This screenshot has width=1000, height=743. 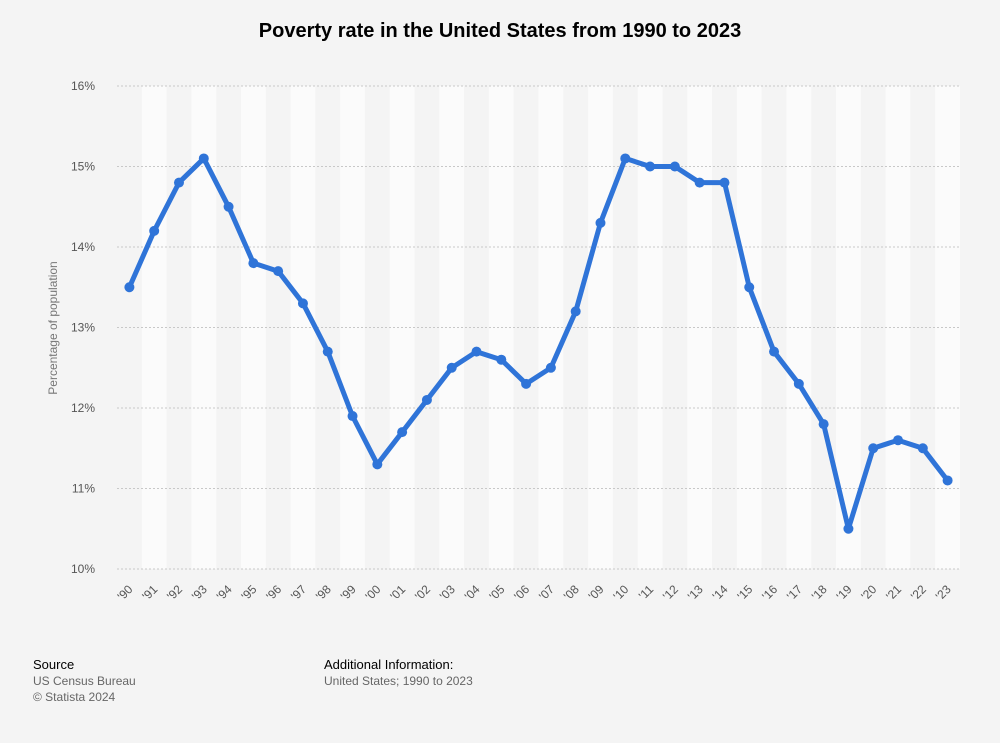 What do you see at coordinates (298, 592) in the screenshot?
I see `x-tick-label: '97` at bounding box center [298, 592].